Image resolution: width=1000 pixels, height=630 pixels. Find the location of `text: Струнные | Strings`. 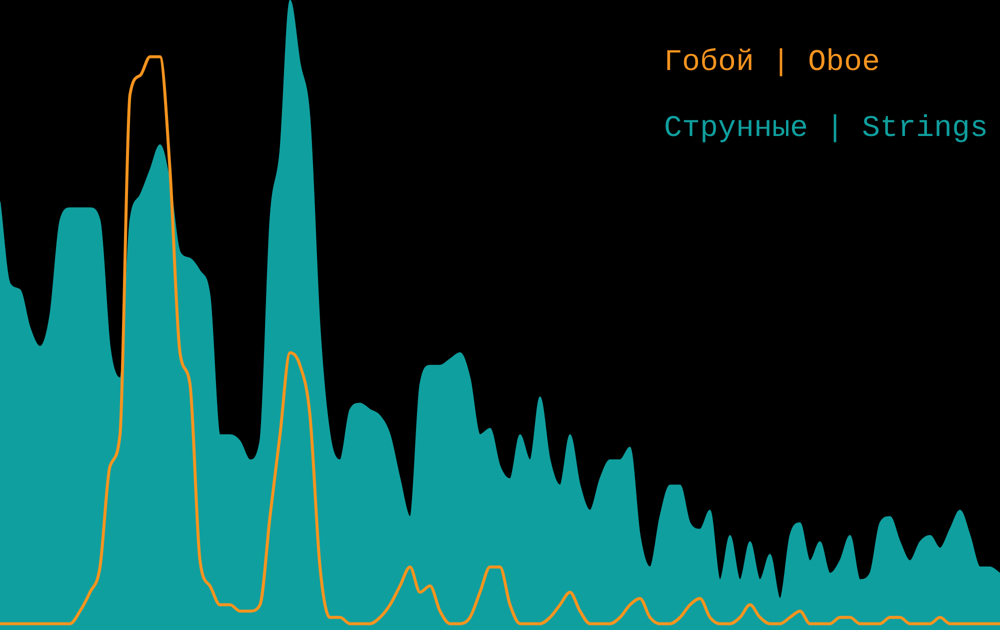

text: Струнные | Strings is located at coordinates (826, 129).